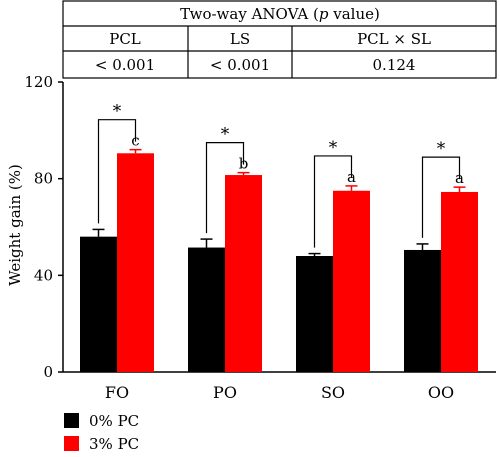 The image size is (500, 457). What do you see at coordinates (117, 392) in the screenshot?
I see `x-tick-label: FO` at bounding box center [117, 392].